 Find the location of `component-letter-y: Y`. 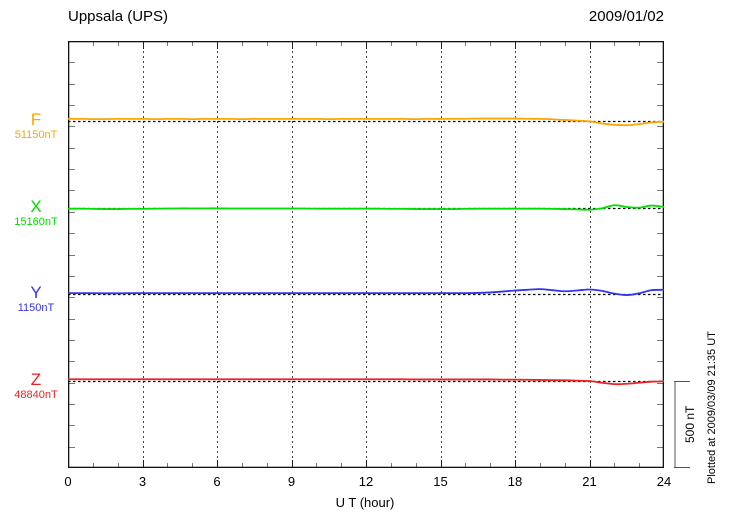

component-letter-y: Y is located at coordinates (36, 292).